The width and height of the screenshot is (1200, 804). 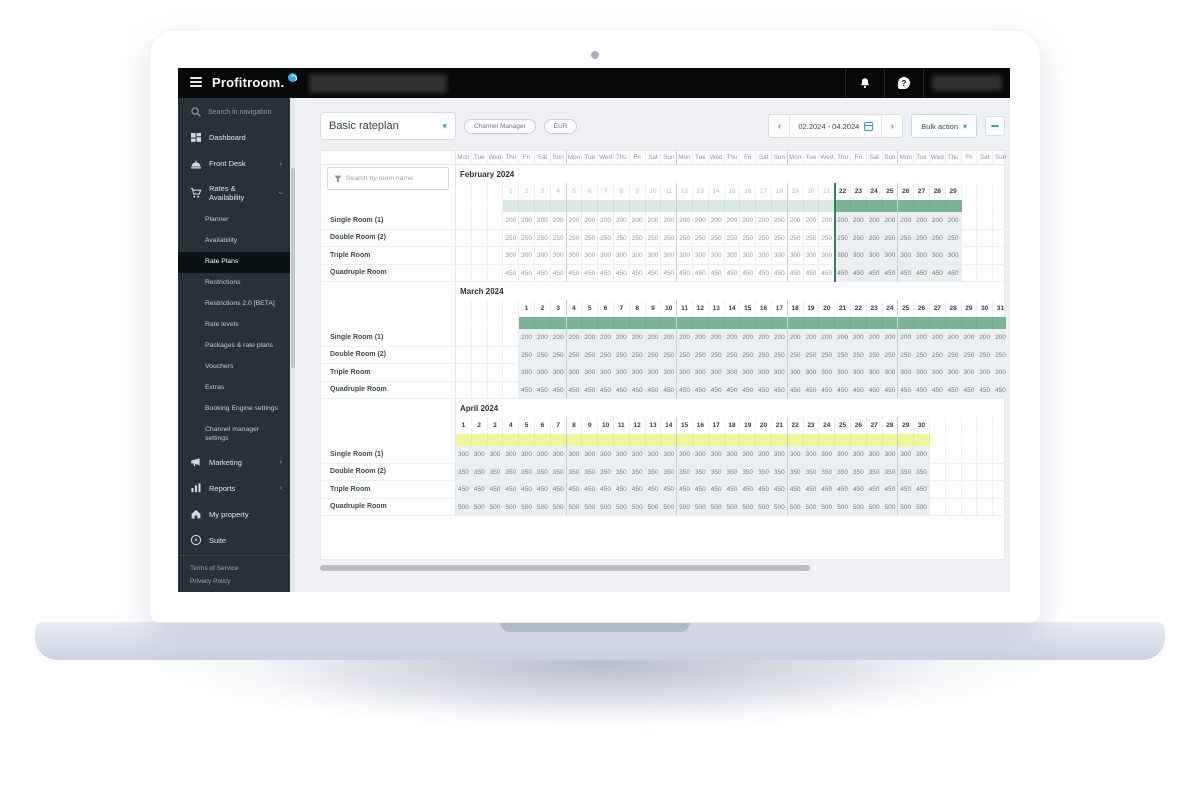 I want to click on date-cell: 15, so click(x=733, y=191).